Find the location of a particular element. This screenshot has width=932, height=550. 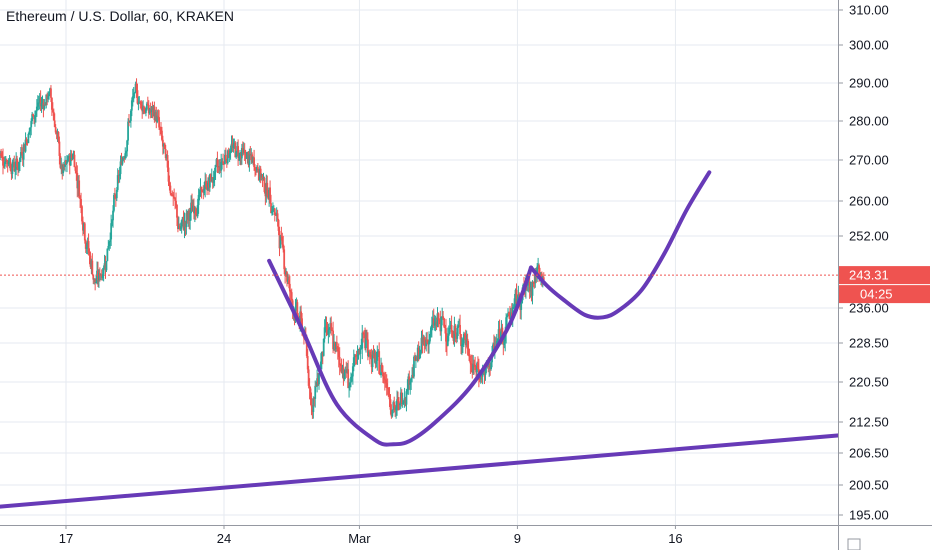

time-axis: 17 24 Mar 9 16 is located at coordinates (371, 535).